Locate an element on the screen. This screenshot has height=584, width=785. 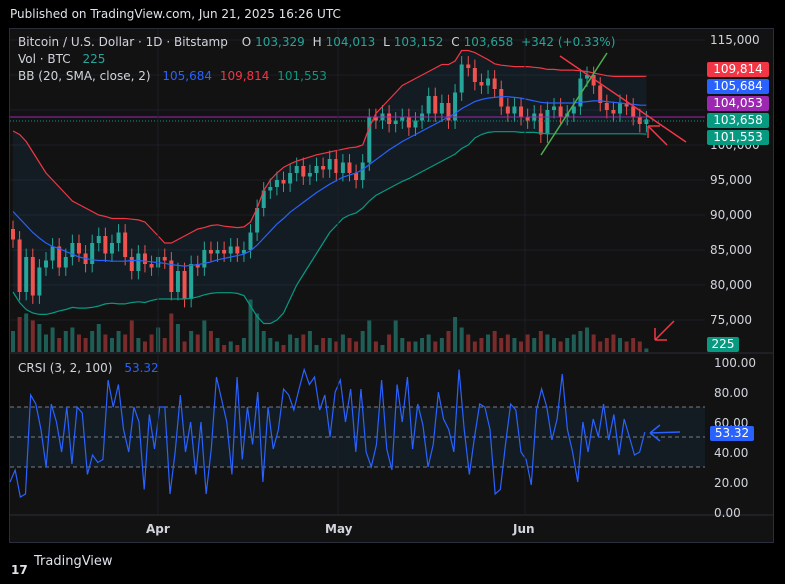
volume-badge: 225 is located at coordinates (723, 344).